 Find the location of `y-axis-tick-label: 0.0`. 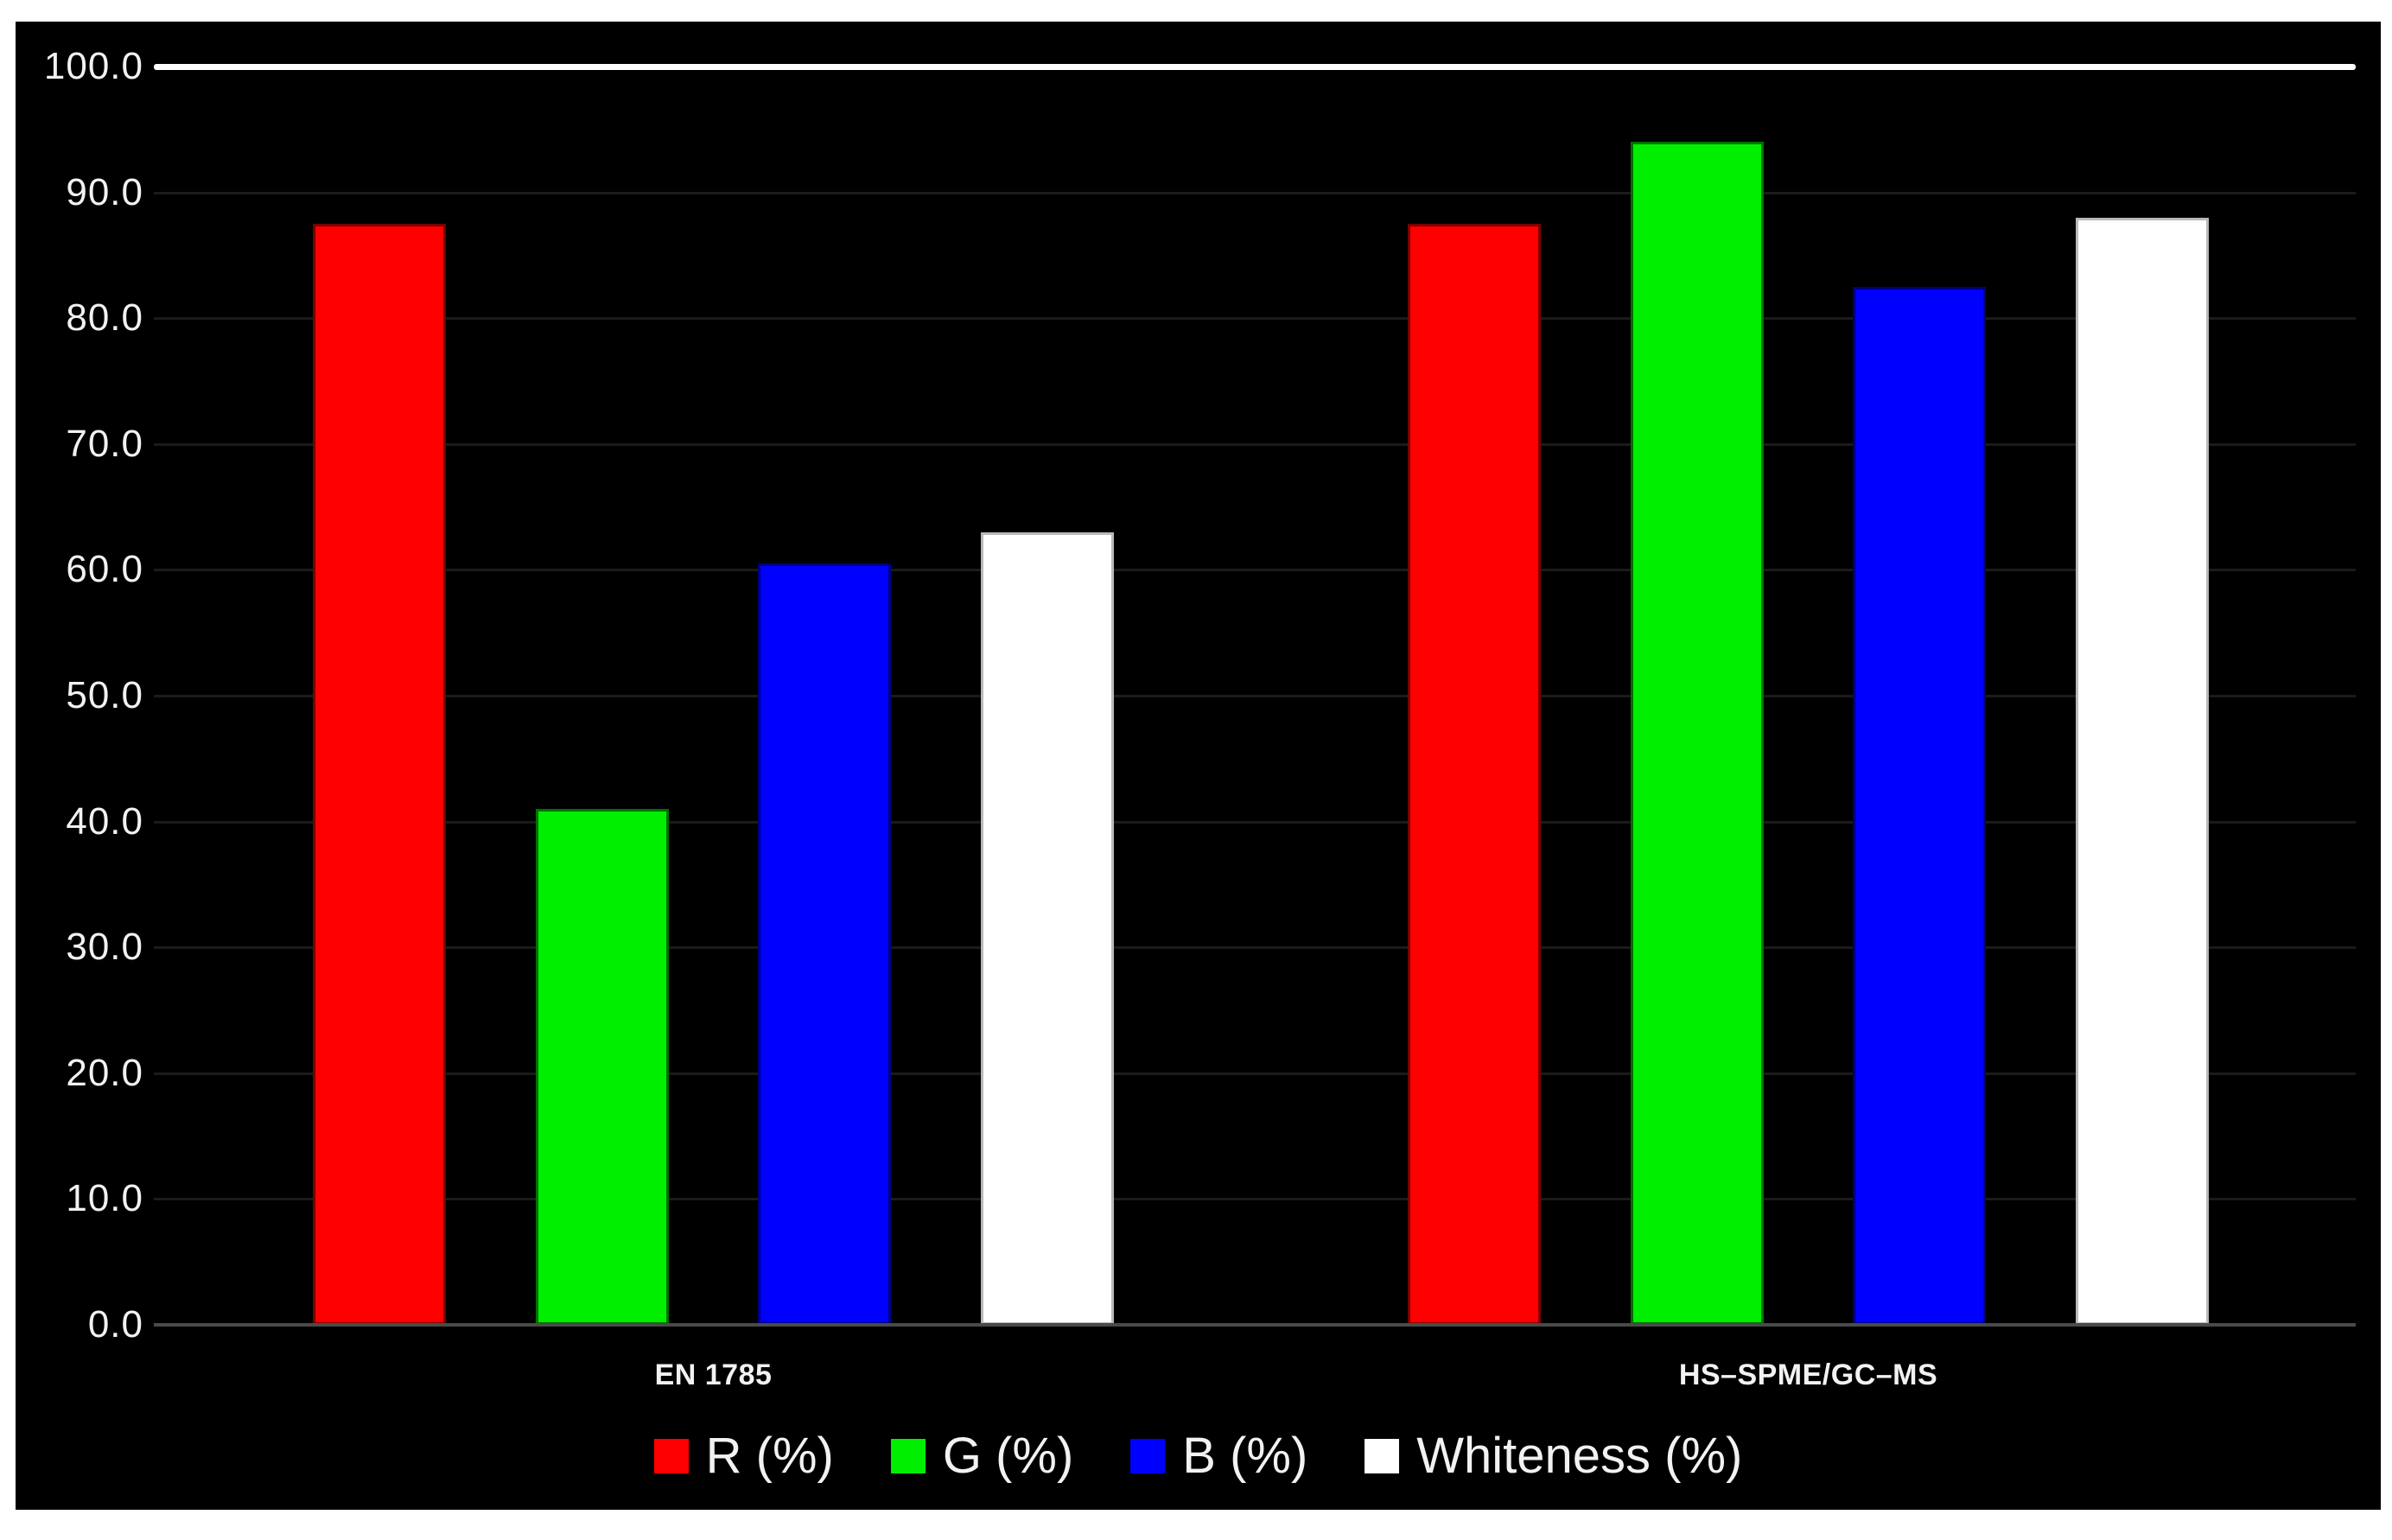

y-axis-tick-label: 0.0 is located at coordinates (115, 1324).